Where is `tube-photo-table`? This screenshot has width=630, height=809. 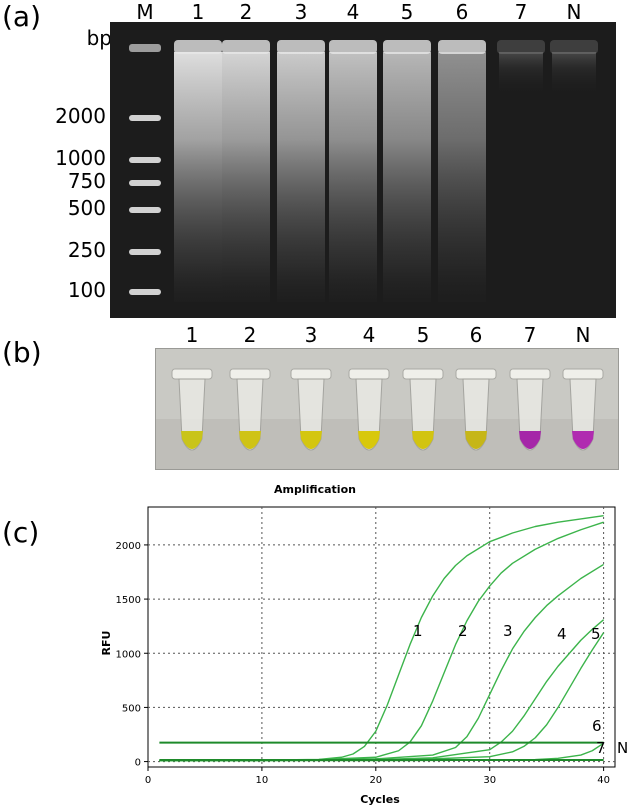
tube-photo-table is located at coordinates (387, 444).